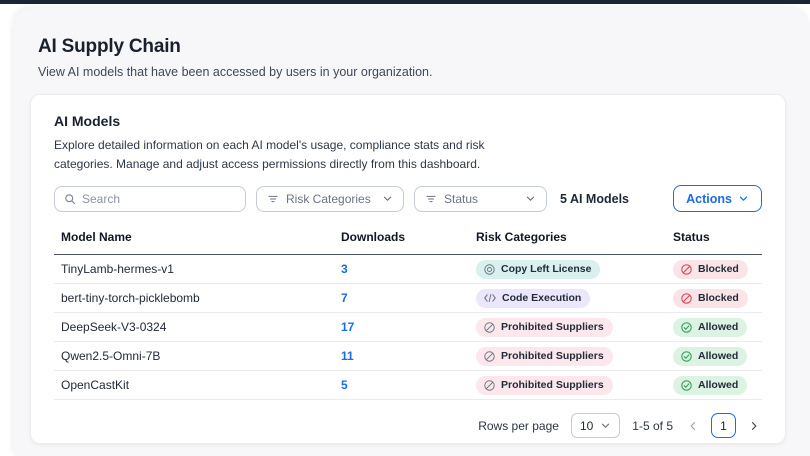 Image resolution: width=810 pixels, height=456 pixels. What do you see at coordinates (652, 425) in the screenshot?
I see `page-range-label: 1-5 of 5` at bounding box center [652, 425].